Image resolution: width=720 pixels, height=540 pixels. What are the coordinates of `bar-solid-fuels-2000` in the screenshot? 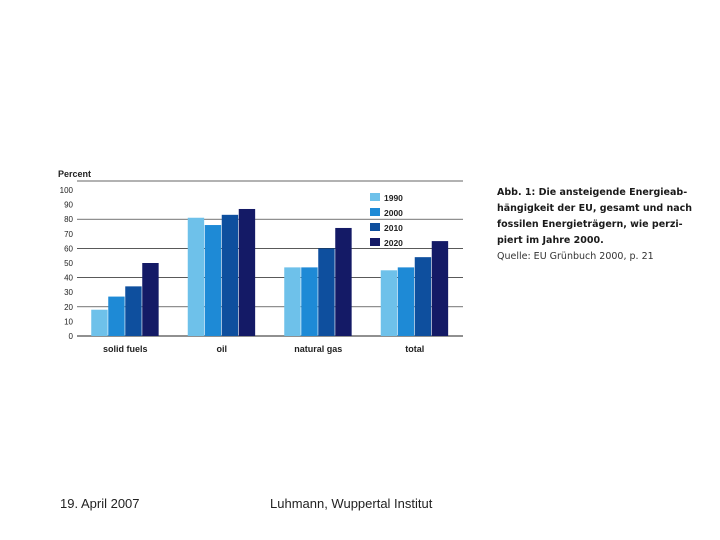 It's located at (116, 316).